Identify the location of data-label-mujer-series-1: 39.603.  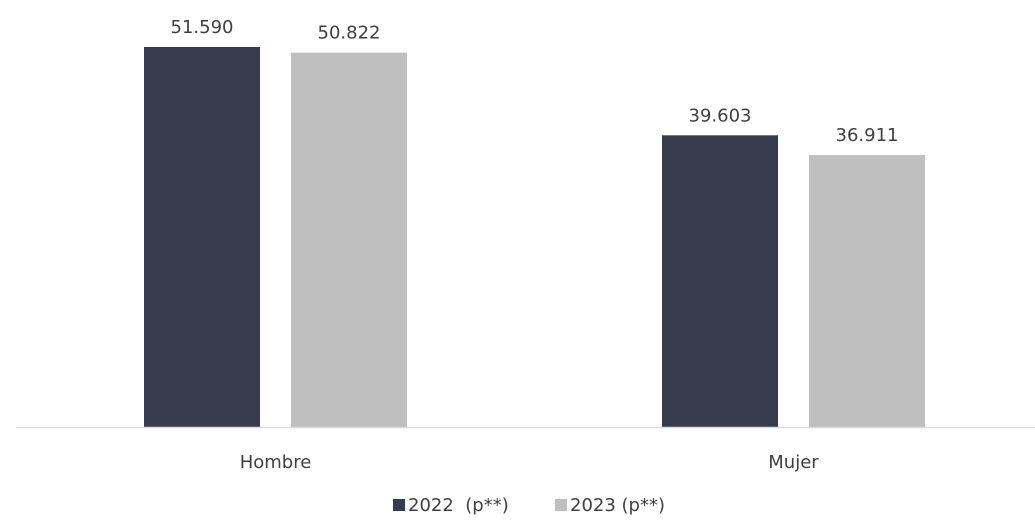
(720, 115).